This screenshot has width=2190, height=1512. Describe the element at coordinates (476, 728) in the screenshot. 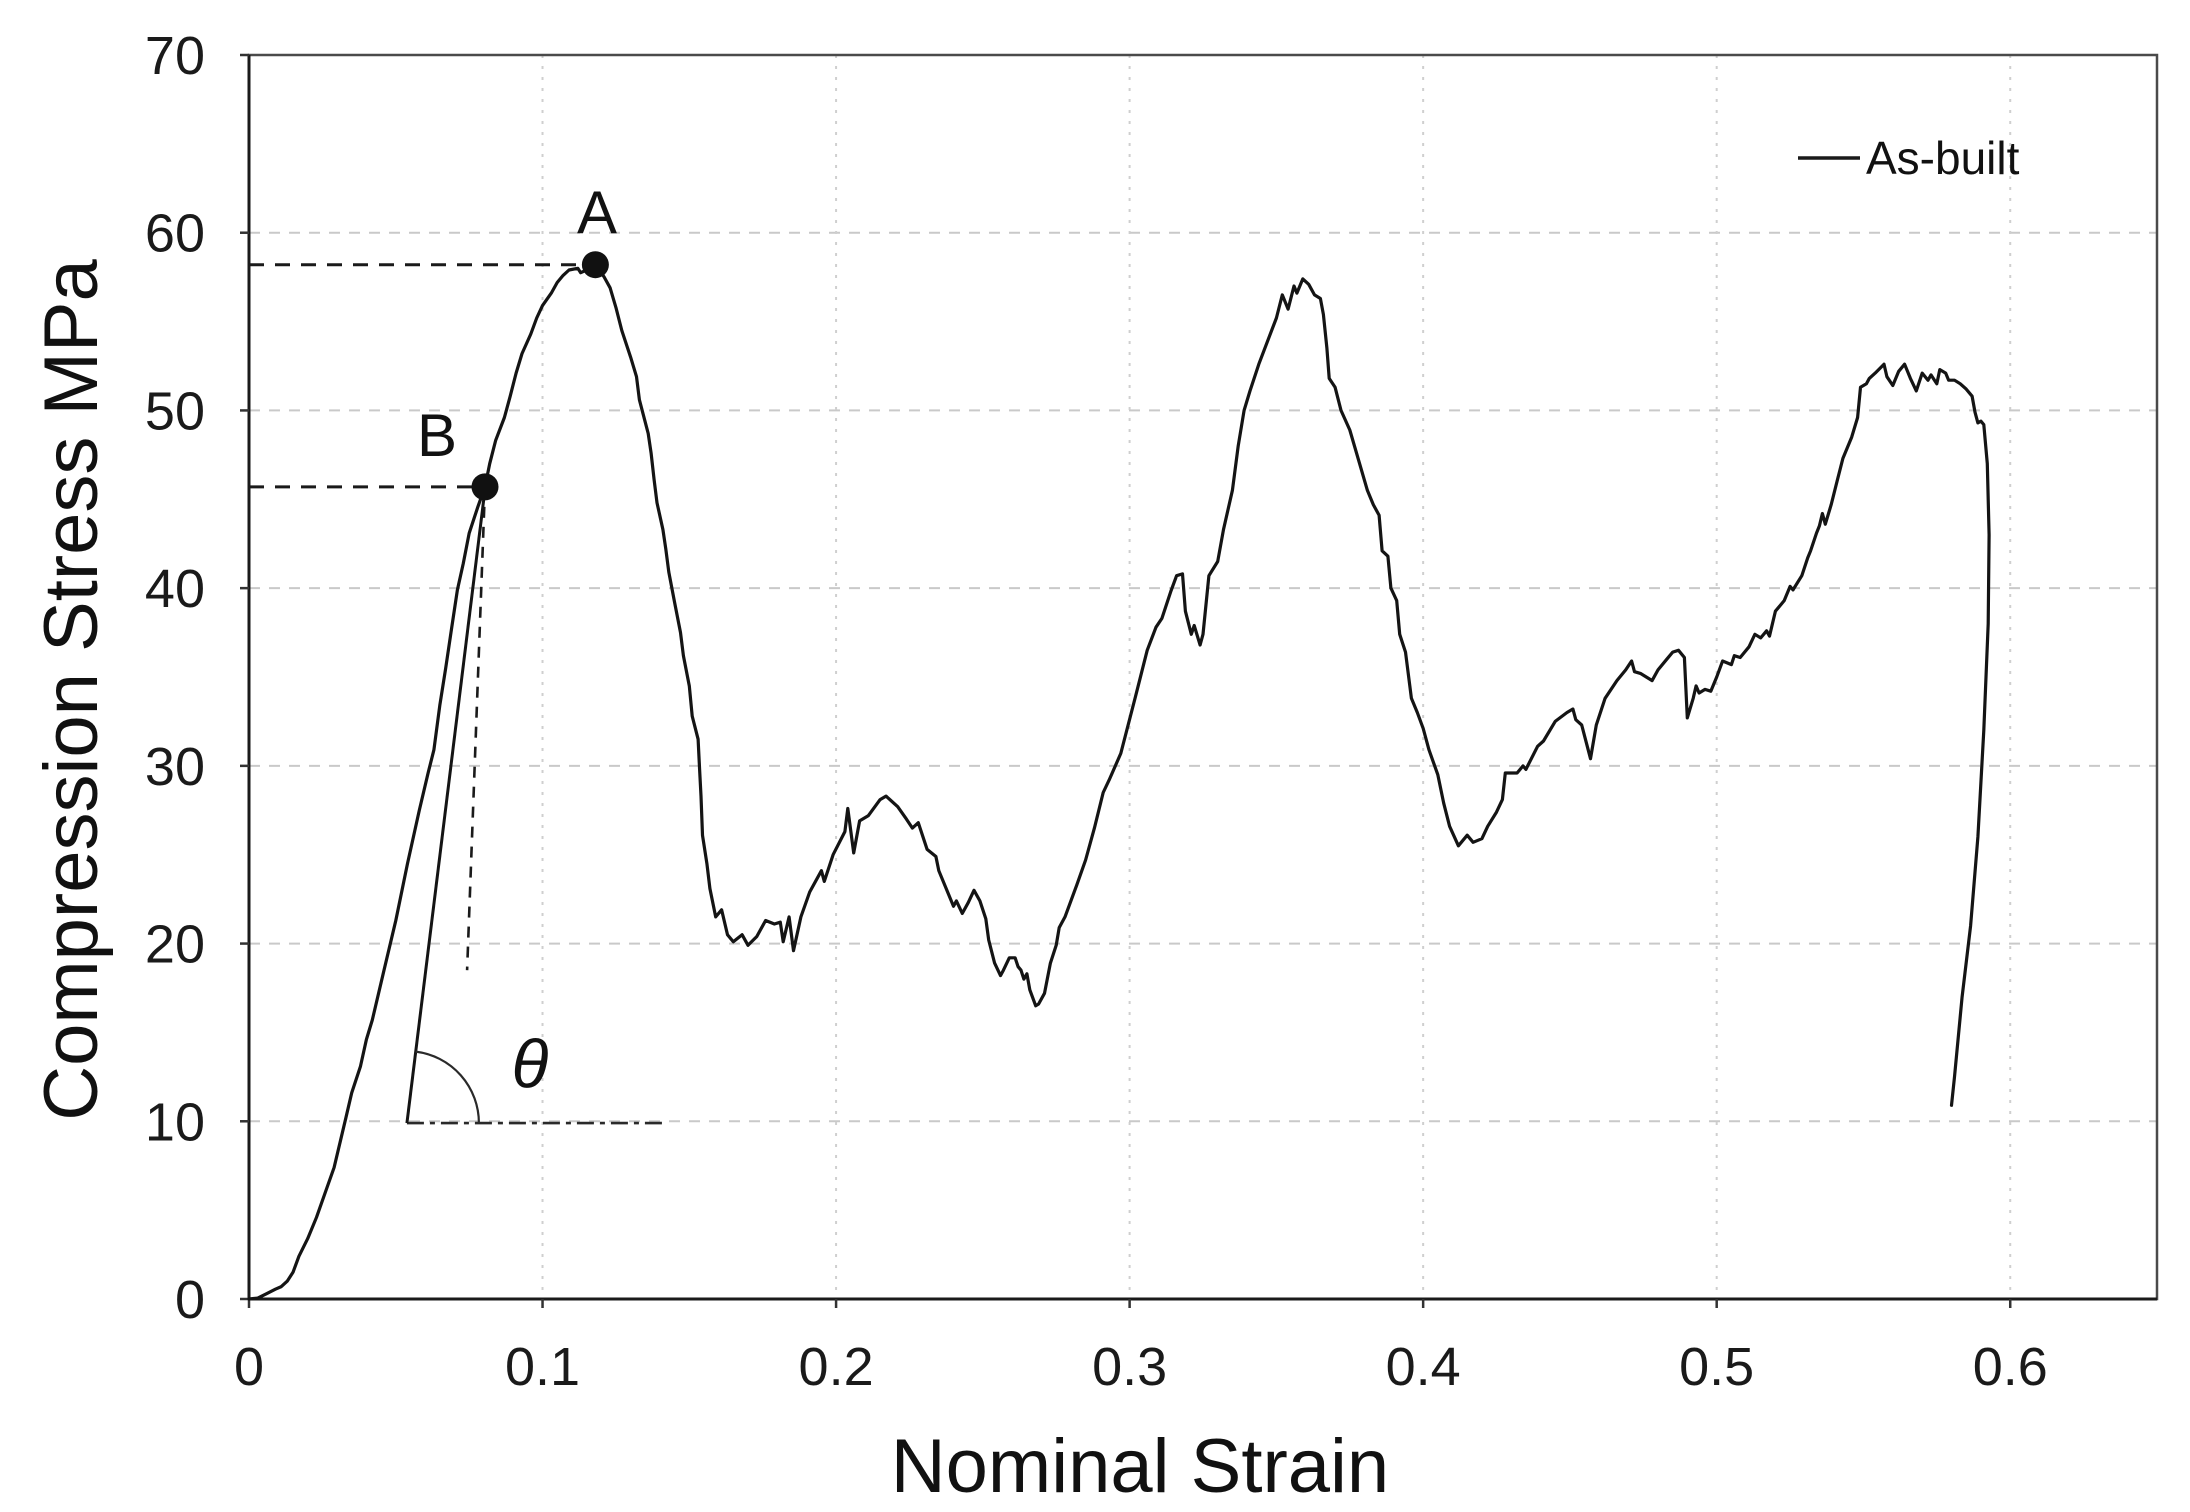

I see `point-b-drop-line` at that location.